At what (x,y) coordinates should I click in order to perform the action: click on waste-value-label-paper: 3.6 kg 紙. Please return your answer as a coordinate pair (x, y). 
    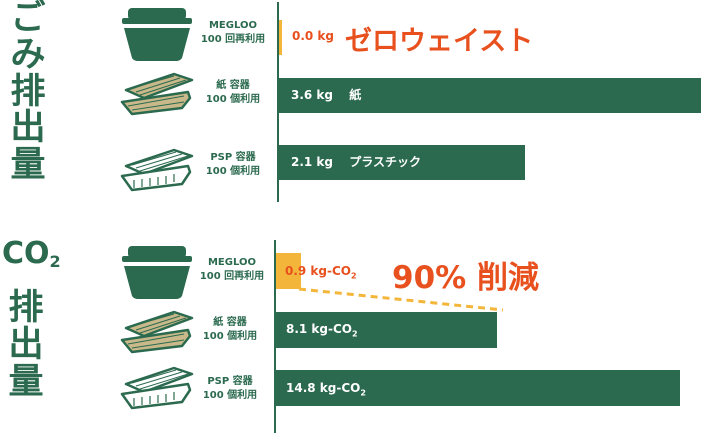
    Looking at the image, I should click on (326, 95).